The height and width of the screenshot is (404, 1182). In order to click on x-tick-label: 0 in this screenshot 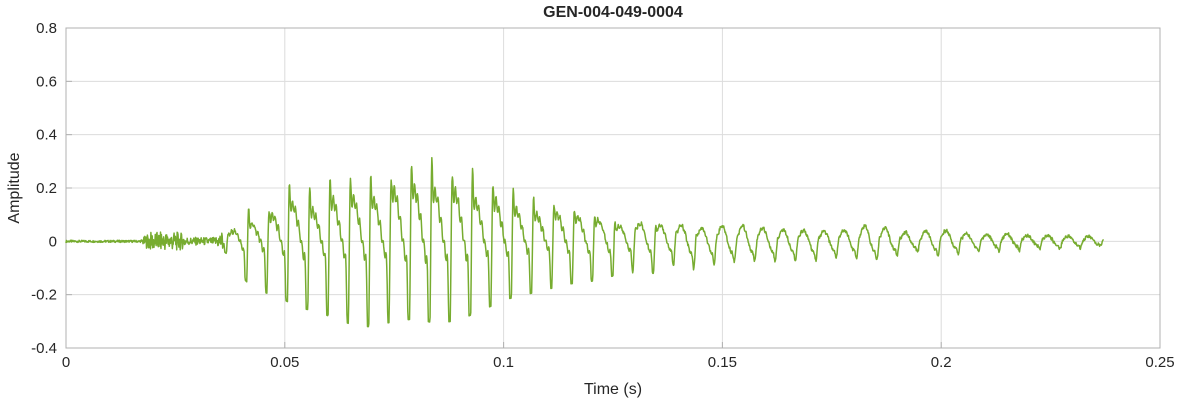, I will do `click(66, 362)`.